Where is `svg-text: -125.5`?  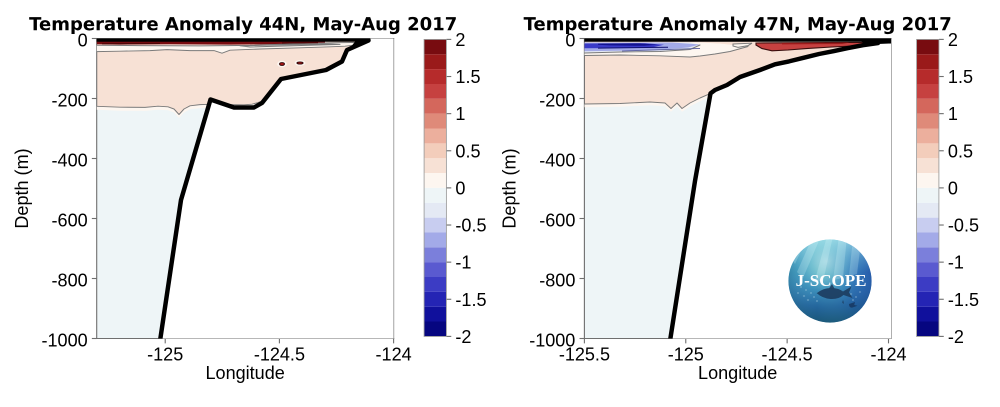 svg-text: -125.5 is located at coordinates (584, 355).